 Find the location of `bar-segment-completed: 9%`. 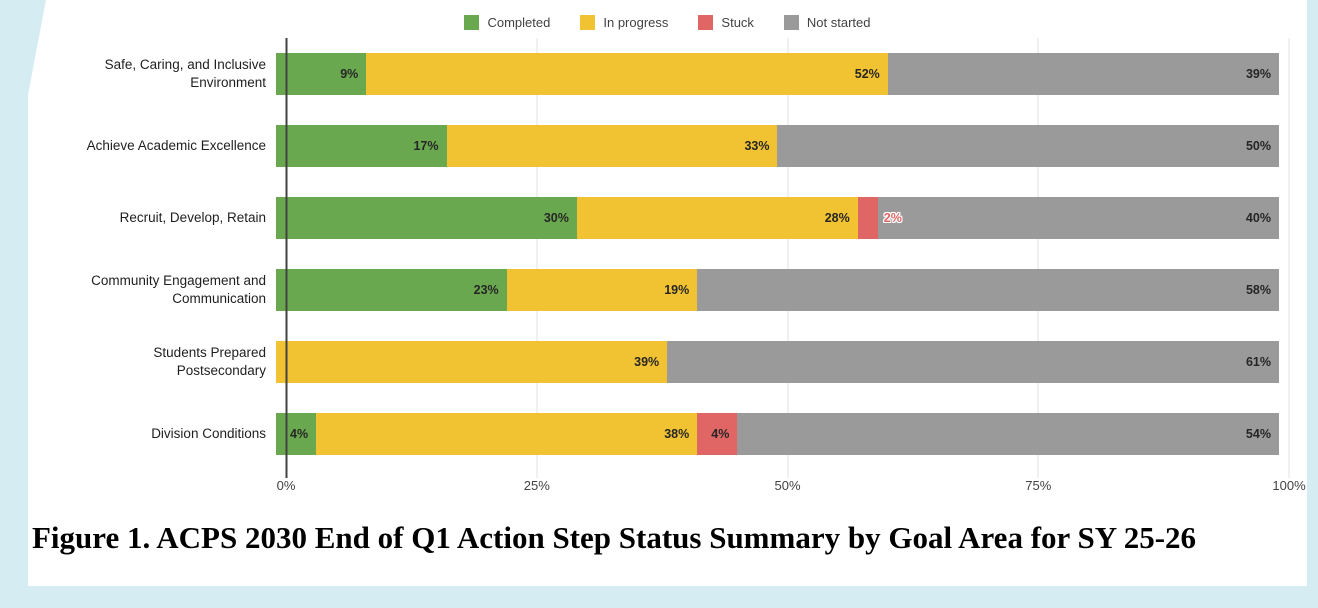

bar-segment-completed: 9% is located at coordinates (321, 74).